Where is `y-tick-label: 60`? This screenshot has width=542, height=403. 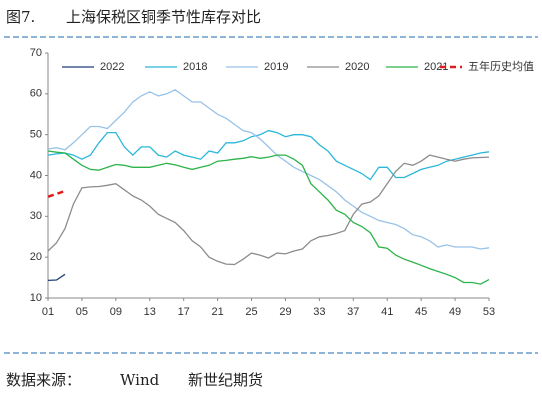 y-tick-label: 60 is located at coordinates (36, 94).